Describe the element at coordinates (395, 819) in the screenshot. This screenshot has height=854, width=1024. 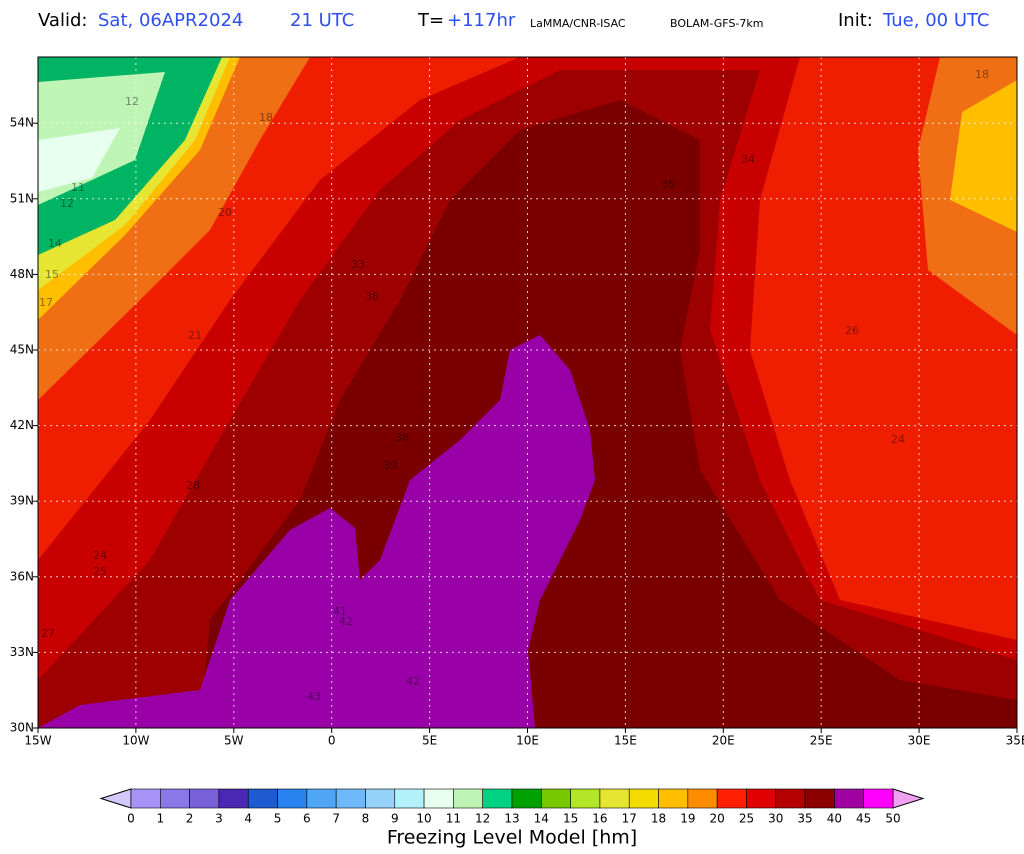
I see `colorbar-label: 9` at that location.